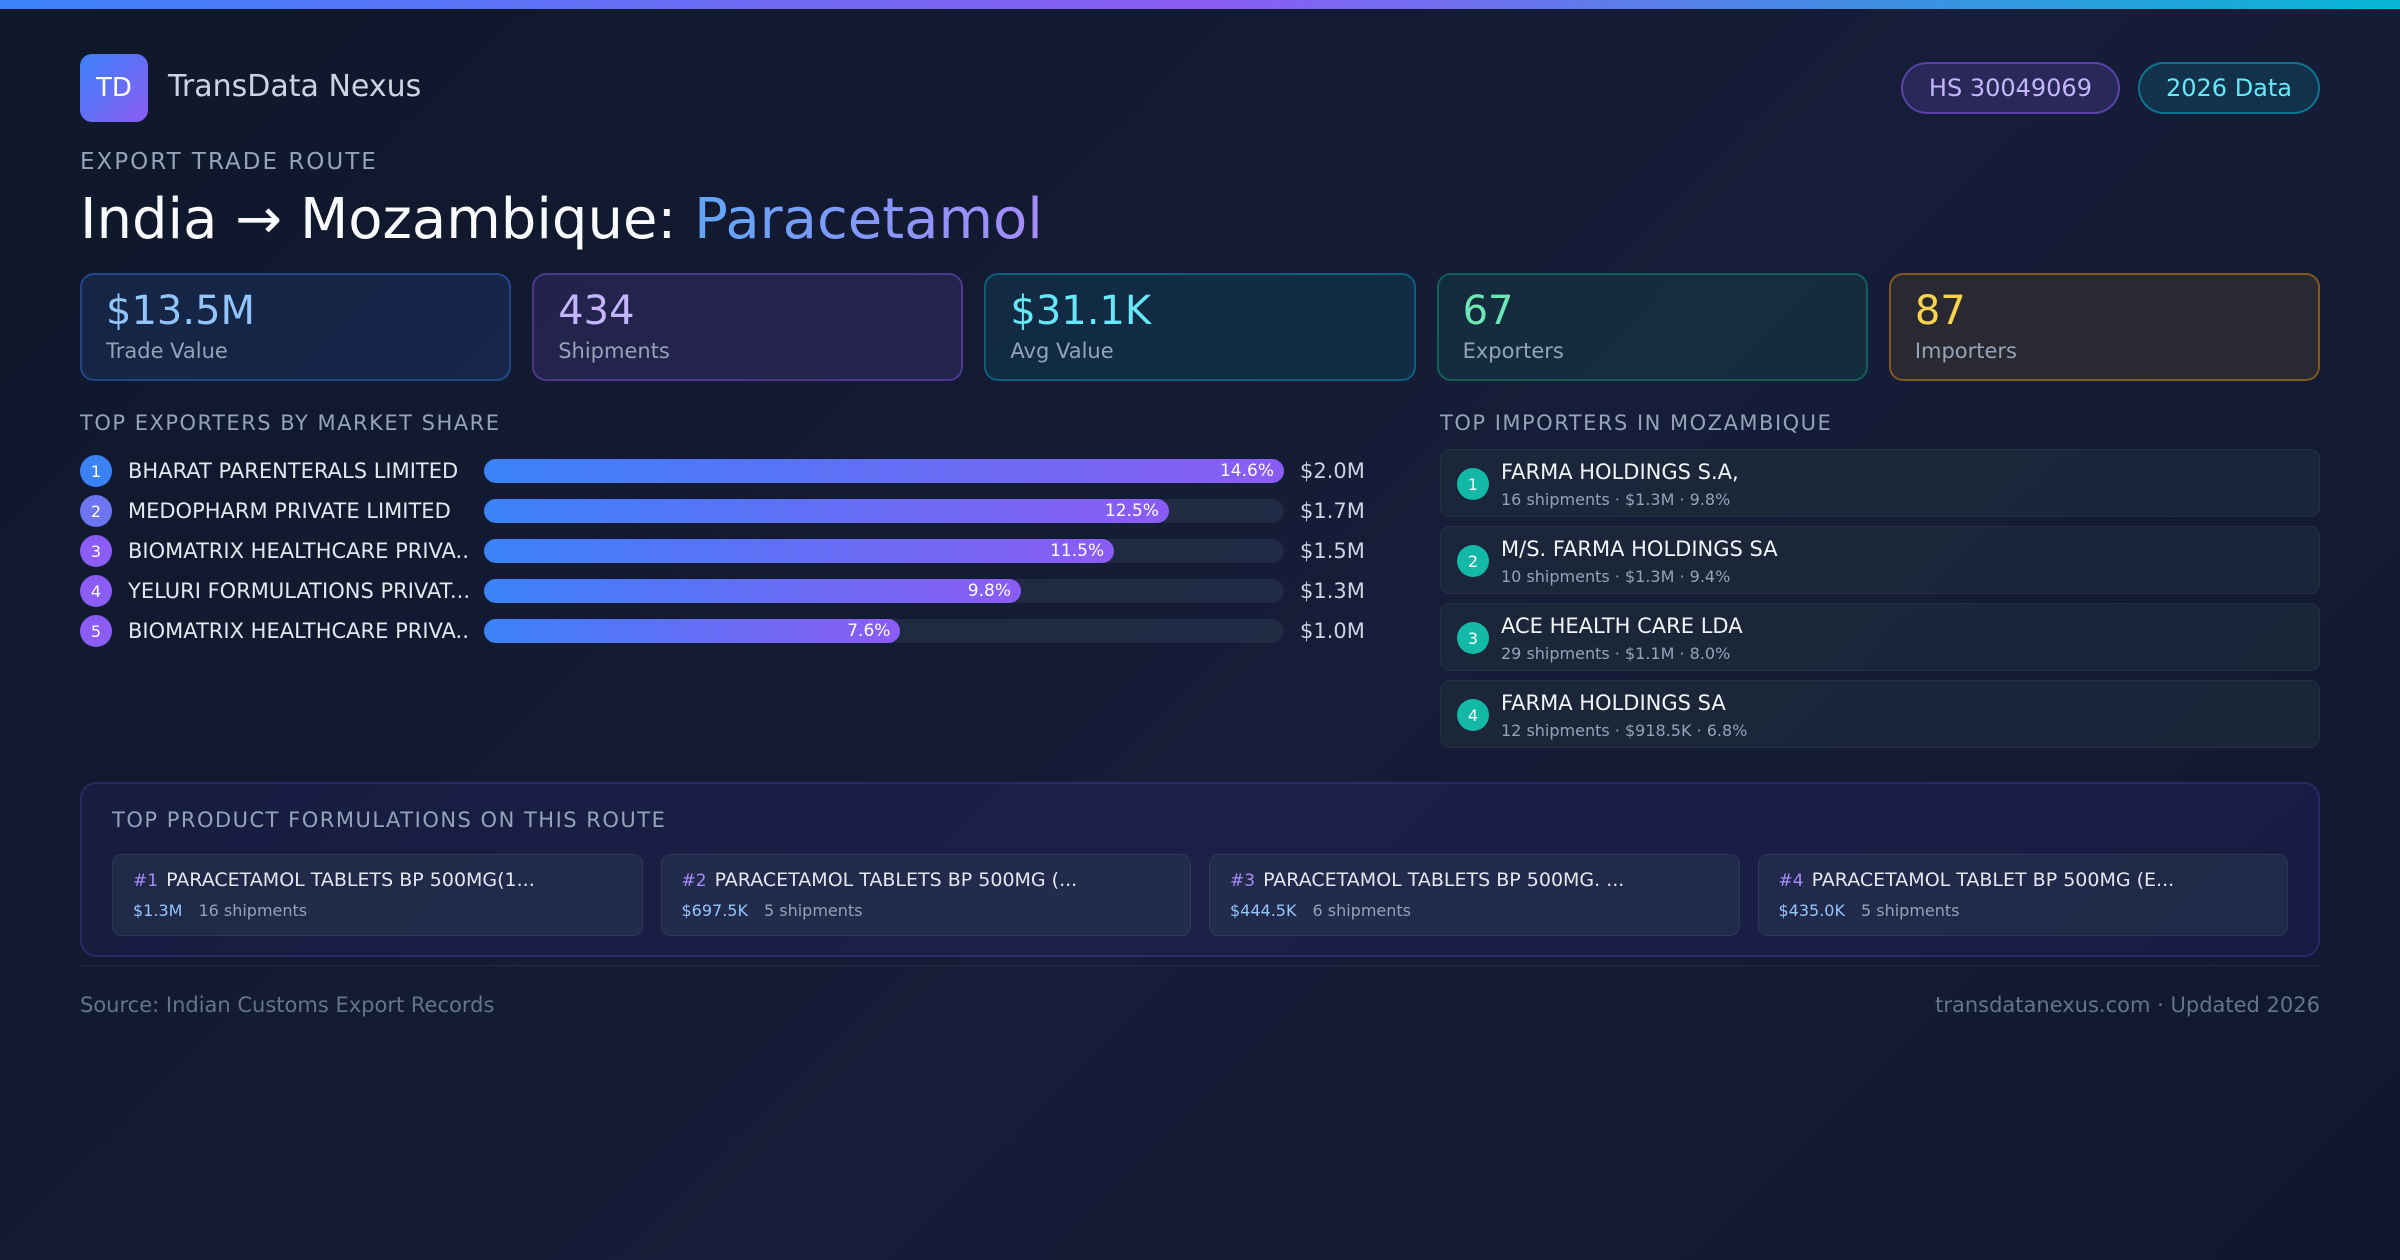 The image size is (2400, 1260). What do you see at coordinates (389, 820) in the screenshot?
I see `products-title: TOP PRODUCT FORMULATIONS ON THIS ROUTE` at bounding box center [389, 820].